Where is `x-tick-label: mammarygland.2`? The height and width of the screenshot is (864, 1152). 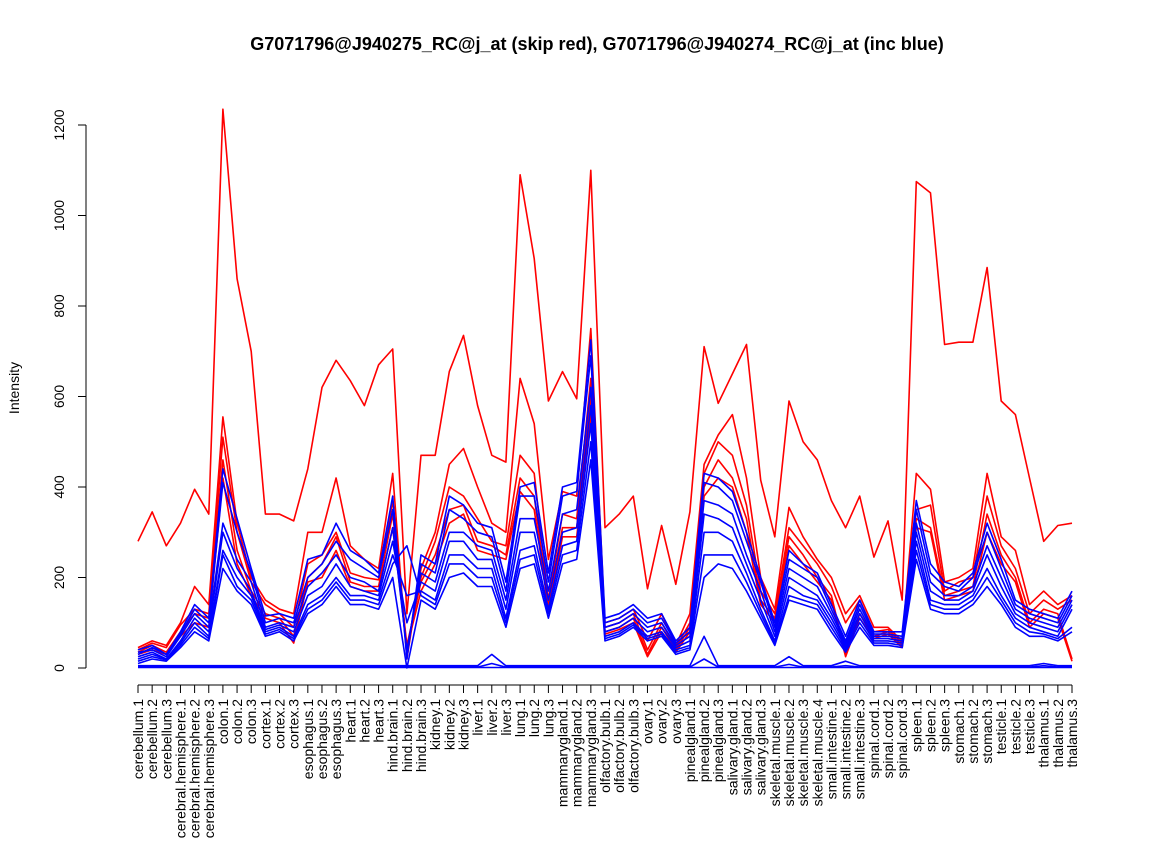
x-tick-label: mammarygland.2 is located at coordinates (577, 753).